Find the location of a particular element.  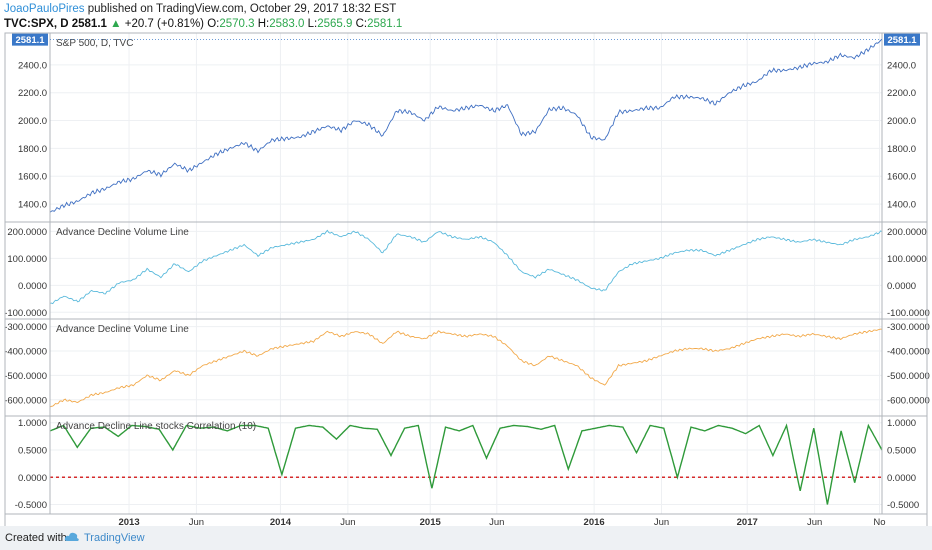

y-tick-label-left: 2000.0 is located at coordinates (32, 121).